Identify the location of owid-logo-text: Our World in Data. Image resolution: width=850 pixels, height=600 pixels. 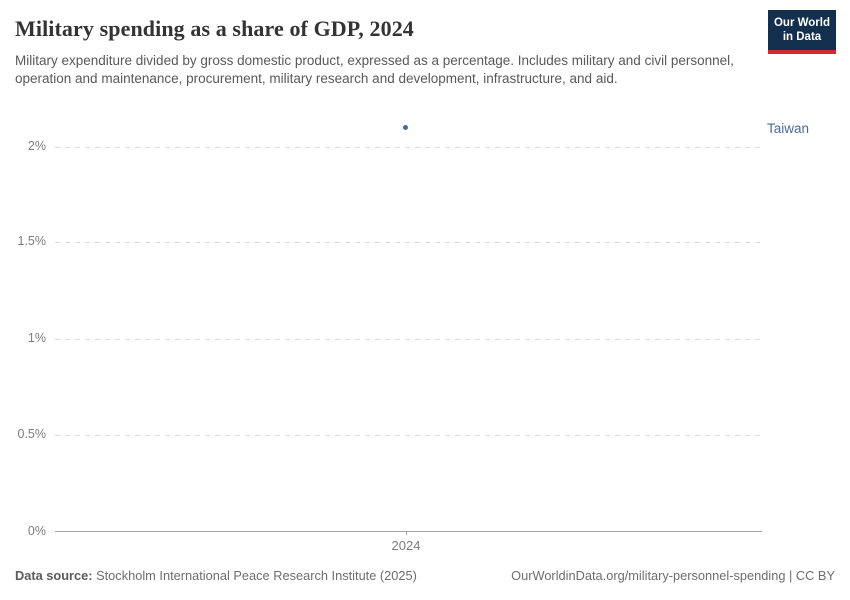
(802, 30).